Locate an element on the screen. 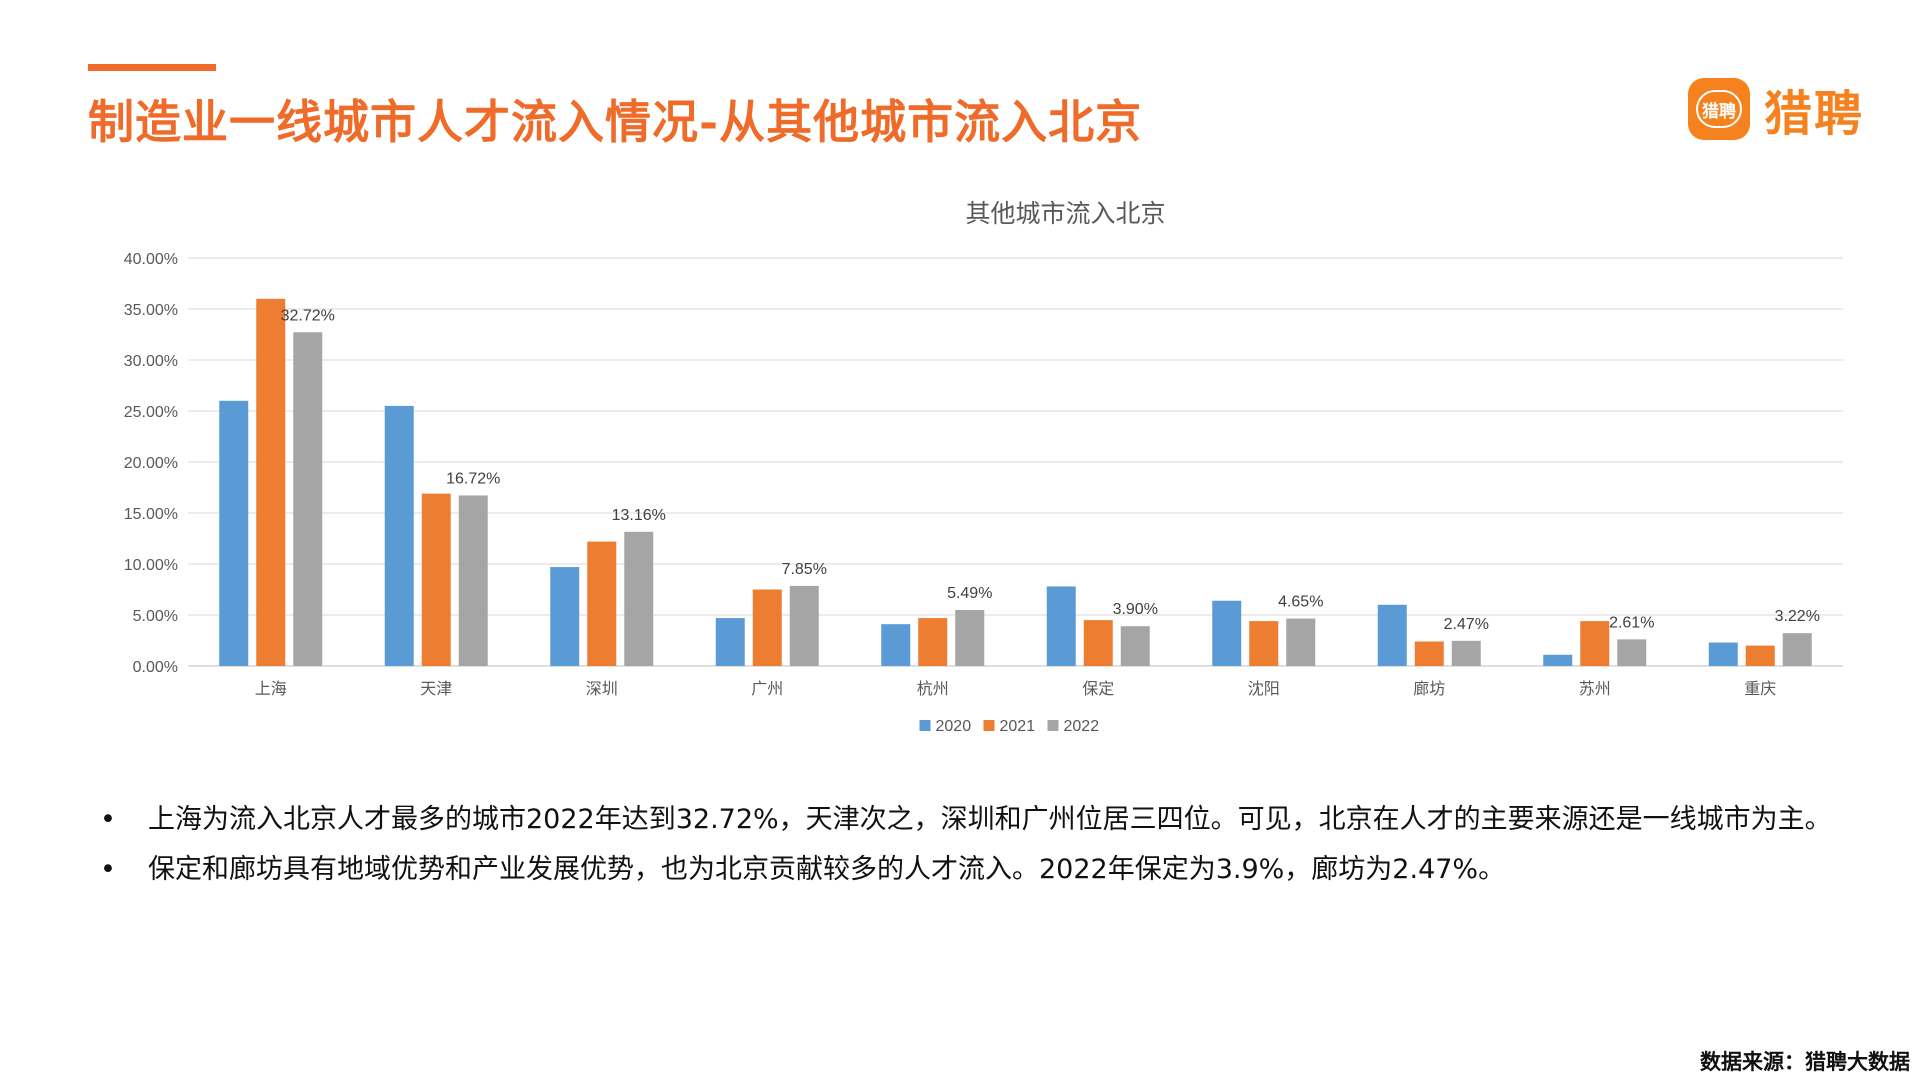 The height and width of the screenshot is (1080, 1920). logo-brand-text: 猎聘 is located at coordinates (1814, 114).